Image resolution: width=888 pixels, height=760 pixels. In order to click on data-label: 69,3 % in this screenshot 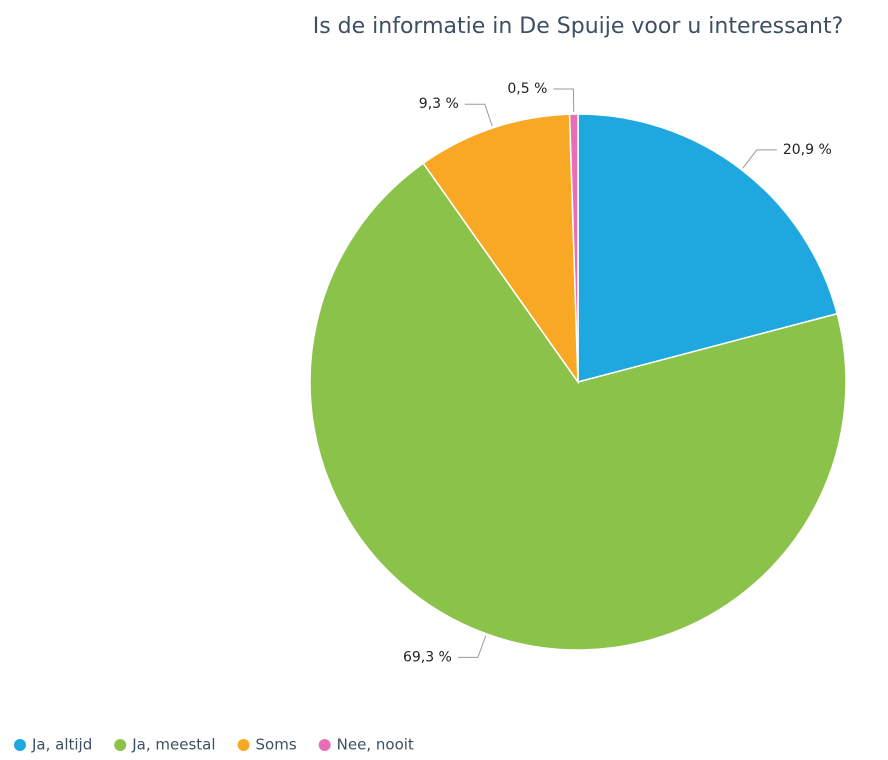, I will do `click(427, 657)`.